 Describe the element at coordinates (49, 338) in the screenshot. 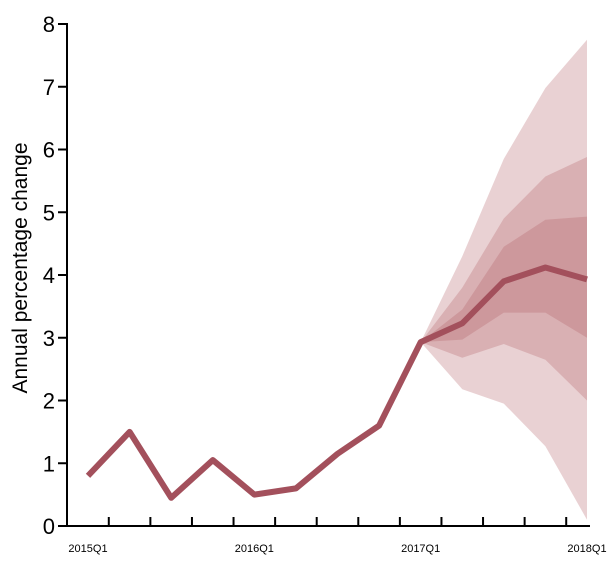

I see `y-tick-label: 3` at that location.